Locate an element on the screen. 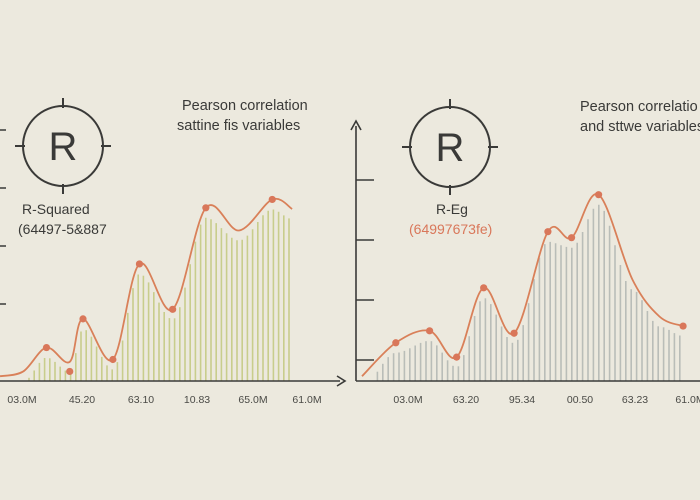 This screenshot has width=700, height=500. right-x-tick-label: 95.34 is located at coordinates (522, 400).